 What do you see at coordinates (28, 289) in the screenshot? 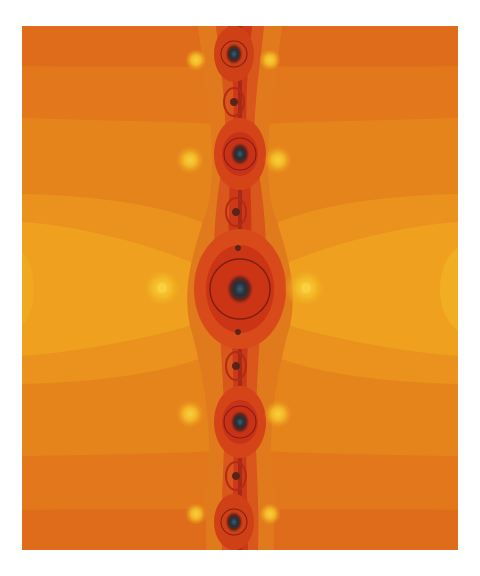
I see `edge-glow-left` at bounding box center [28, 289].